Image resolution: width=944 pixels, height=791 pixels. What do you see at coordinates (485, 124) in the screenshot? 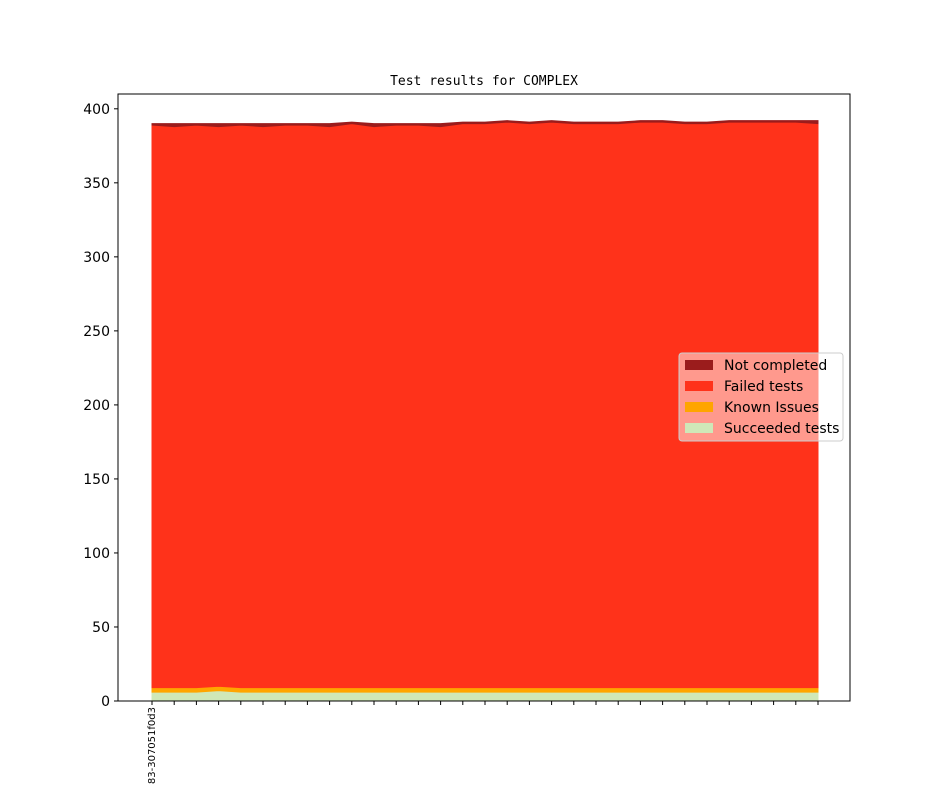
I see `area` at bounding box center [485, 124].